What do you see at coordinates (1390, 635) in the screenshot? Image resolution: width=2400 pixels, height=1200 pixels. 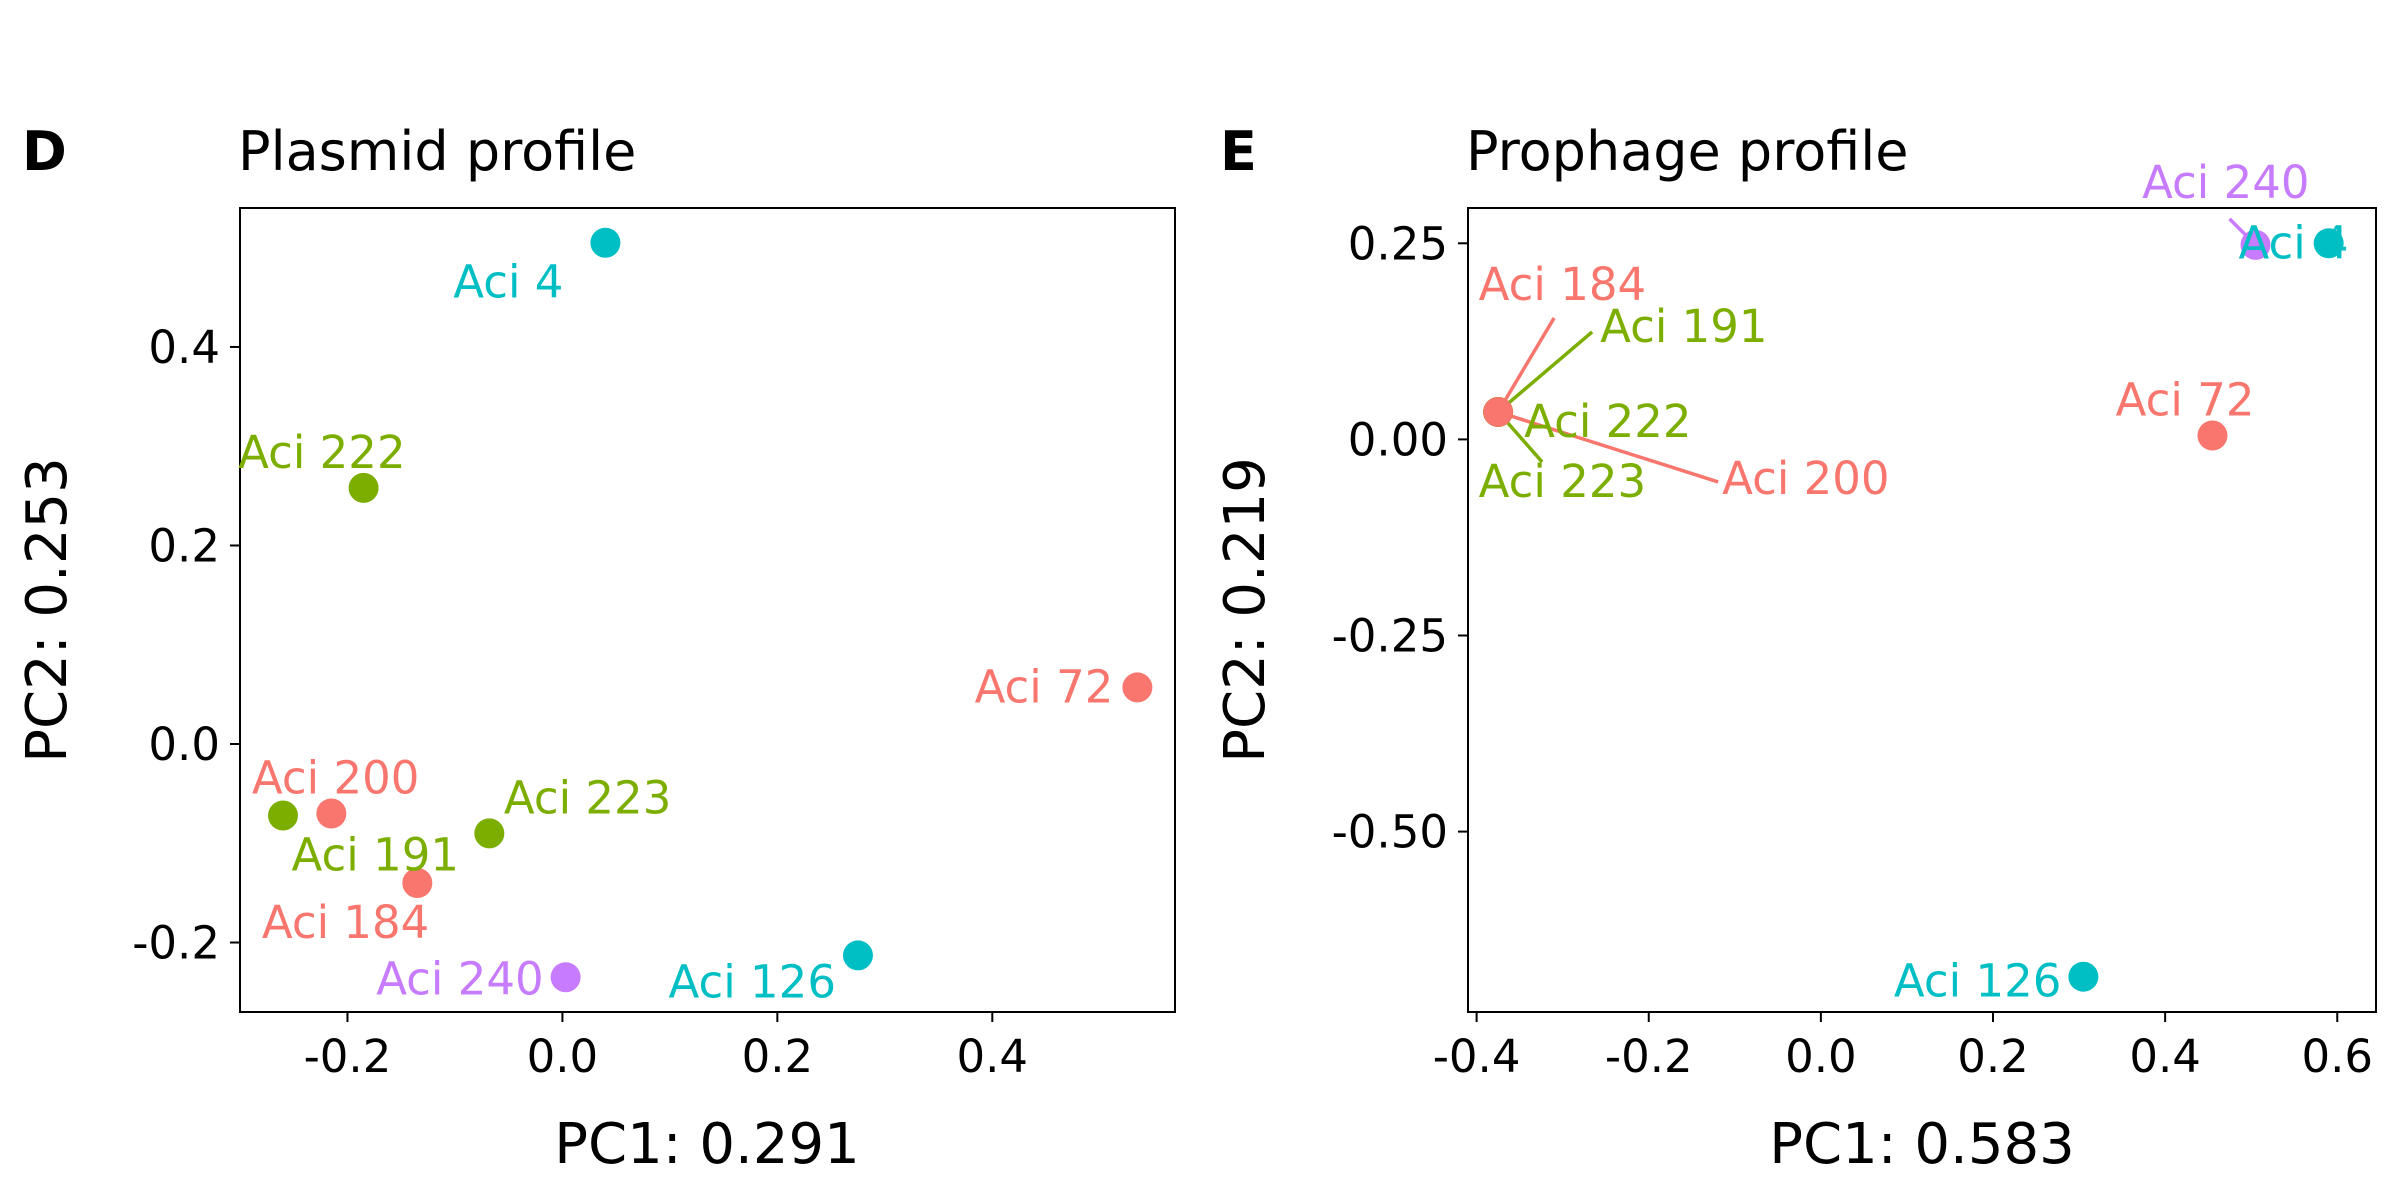 I see `y-tick-label: -0.25` at bounding box center [1390, 635].